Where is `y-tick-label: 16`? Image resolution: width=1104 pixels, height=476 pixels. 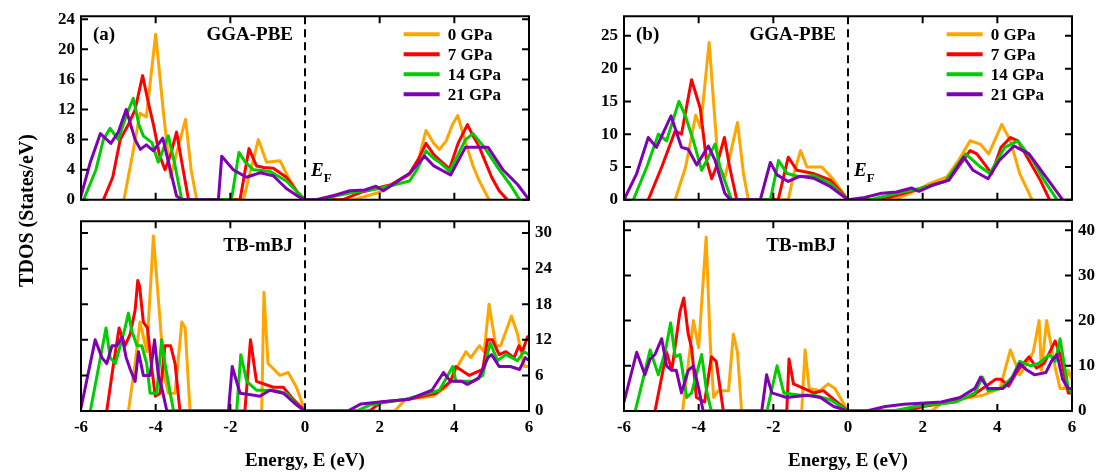
y-tick-label: 16 is located at coordinates (66, 78).